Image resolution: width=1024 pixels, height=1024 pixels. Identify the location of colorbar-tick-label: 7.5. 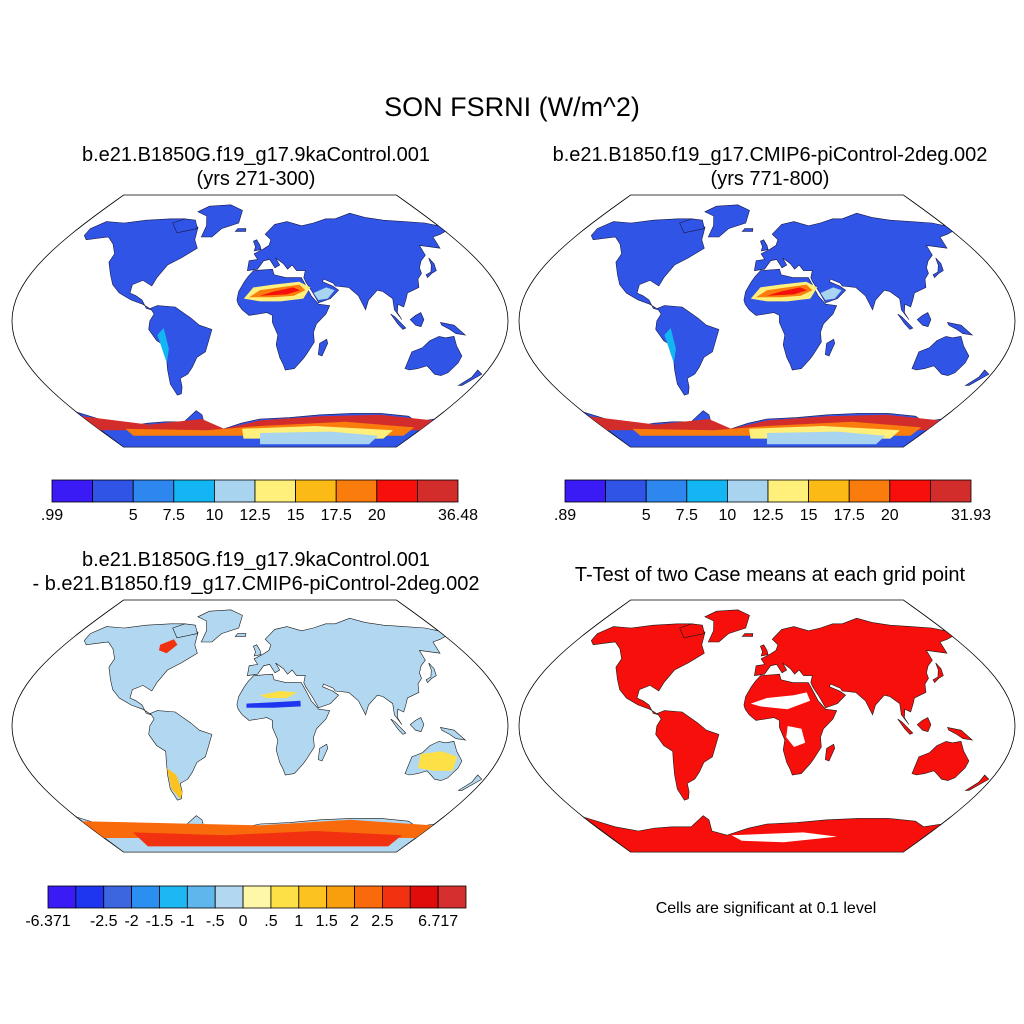
(174, 515).